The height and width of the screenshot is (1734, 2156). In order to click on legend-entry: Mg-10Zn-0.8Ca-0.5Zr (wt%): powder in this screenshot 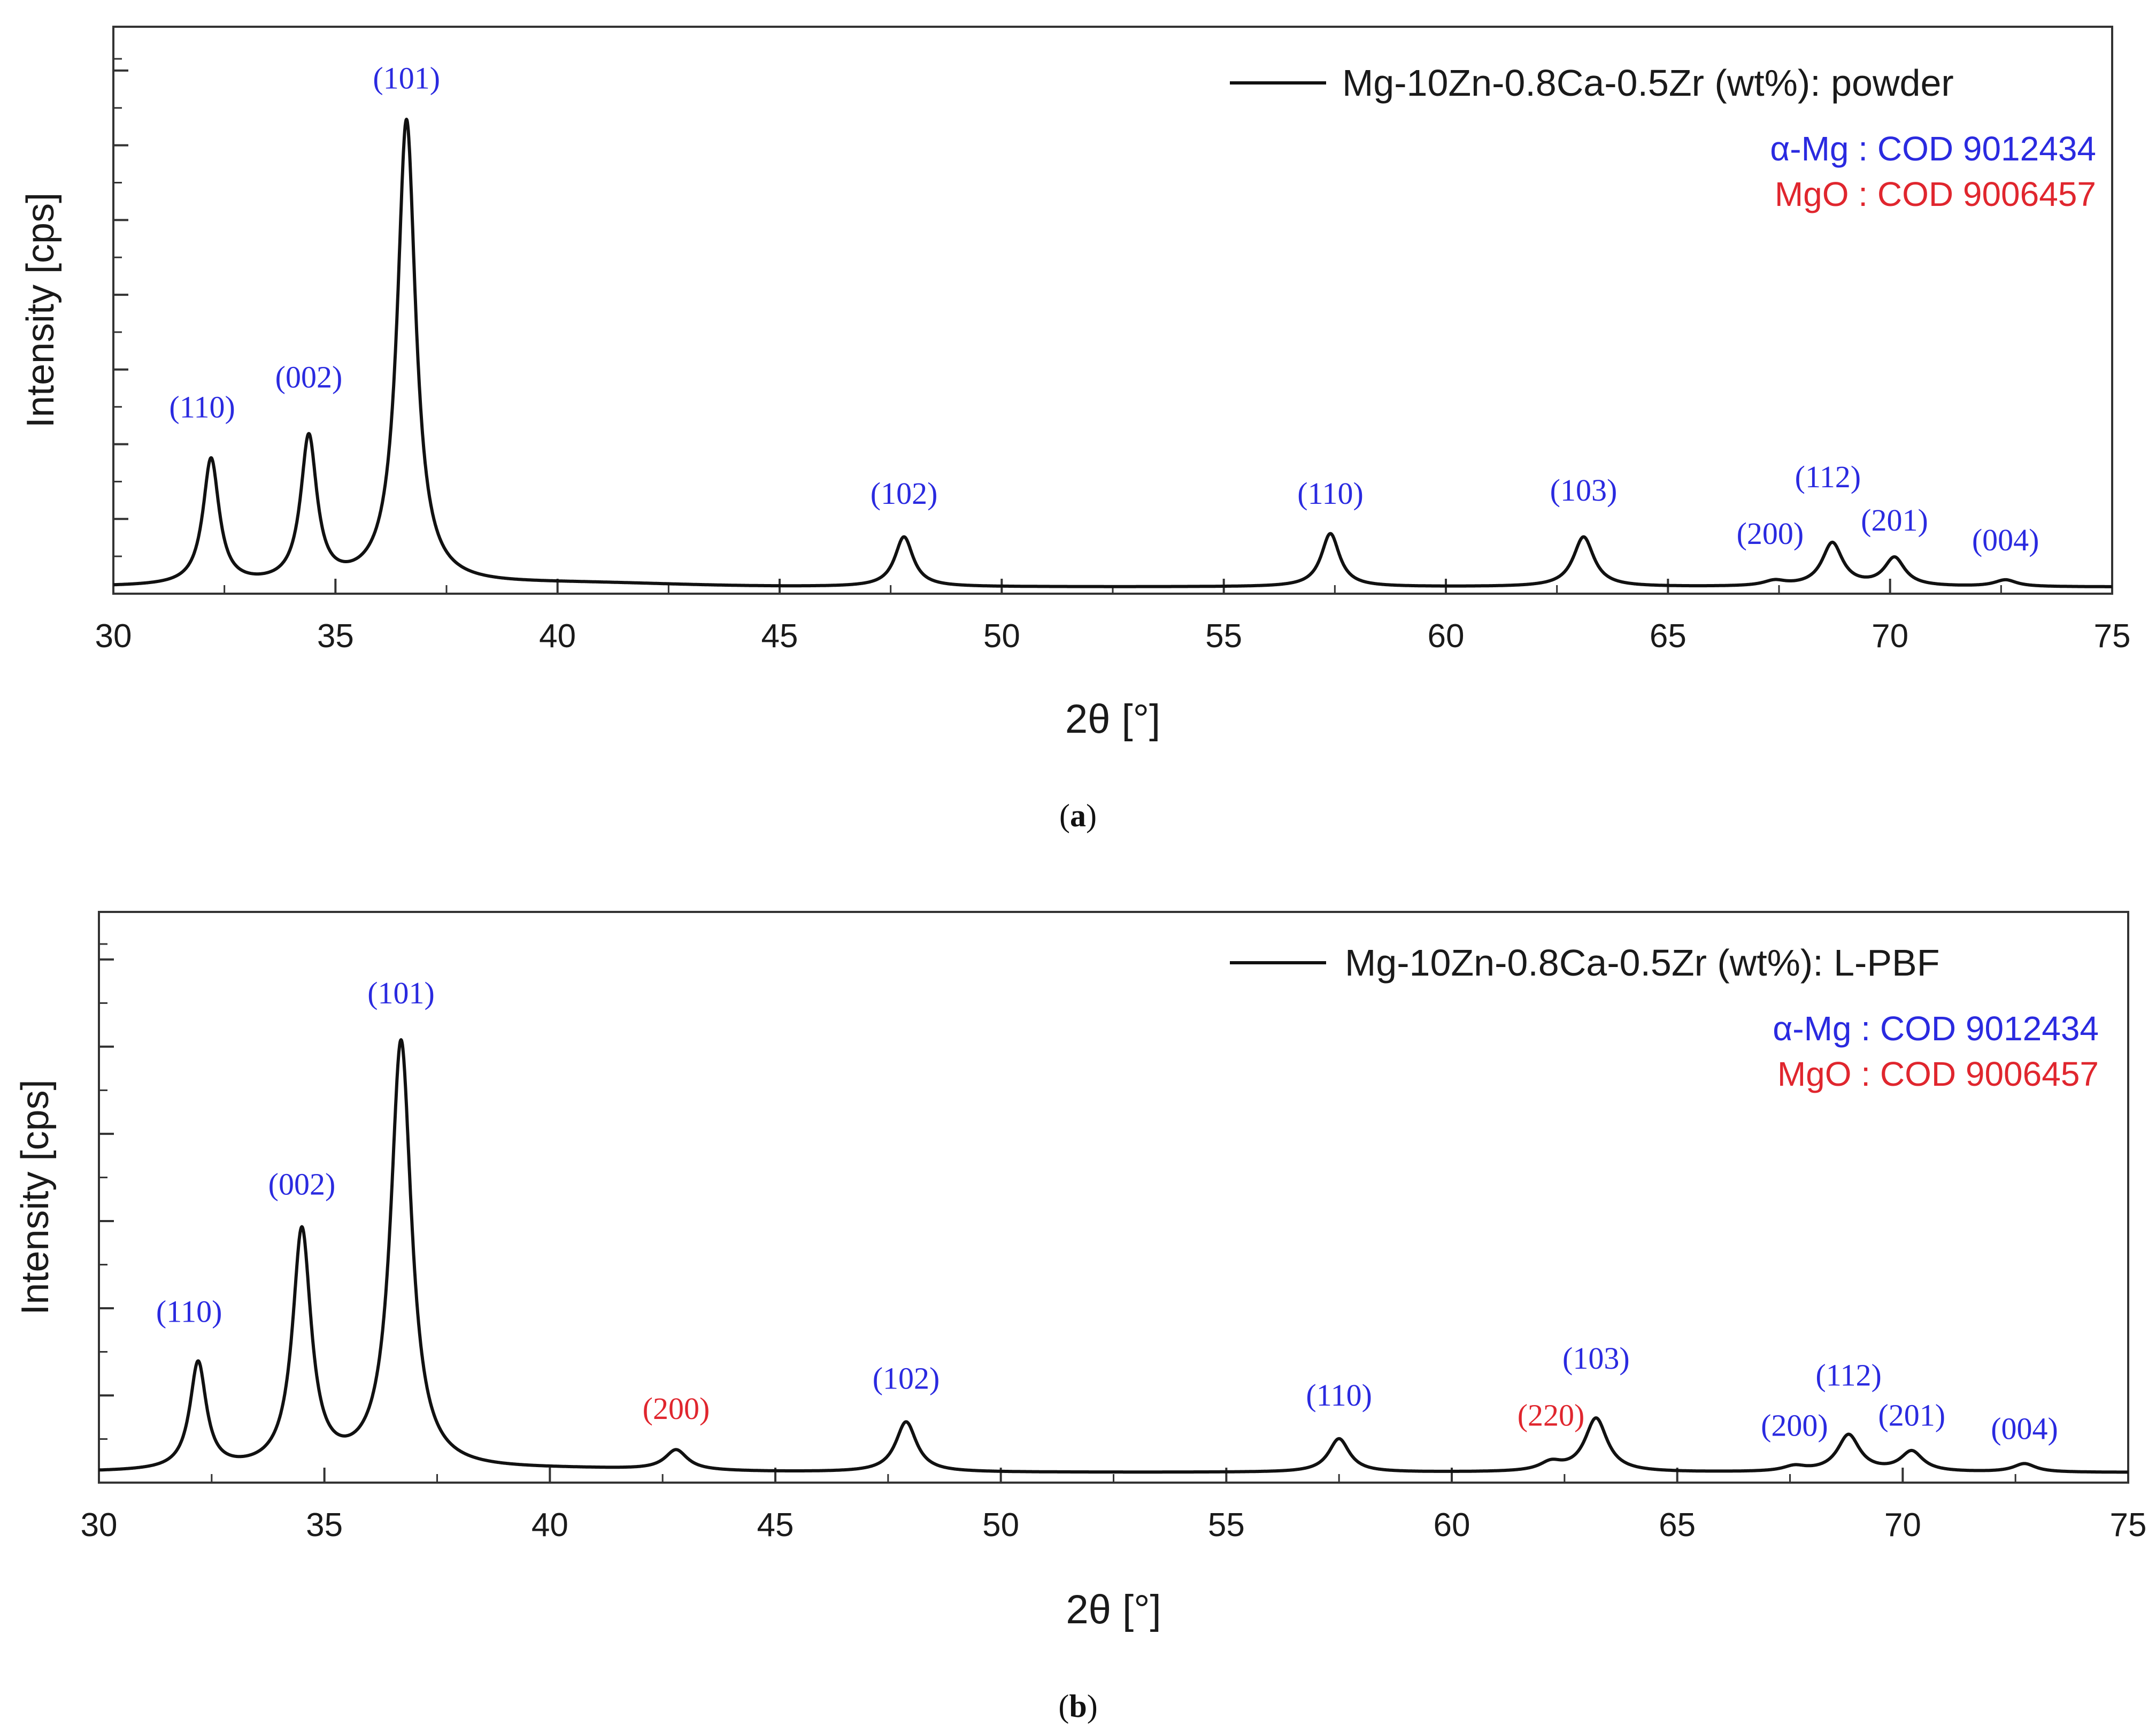, I will do `click(1648, 83)`.